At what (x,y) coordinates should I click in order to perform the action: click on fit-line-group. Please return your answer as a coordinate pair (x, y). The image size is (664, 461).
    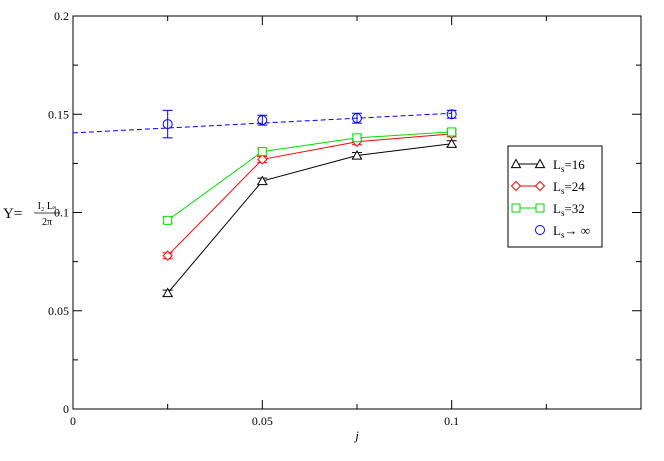
    Looking at the image, I should click on (262, 123).